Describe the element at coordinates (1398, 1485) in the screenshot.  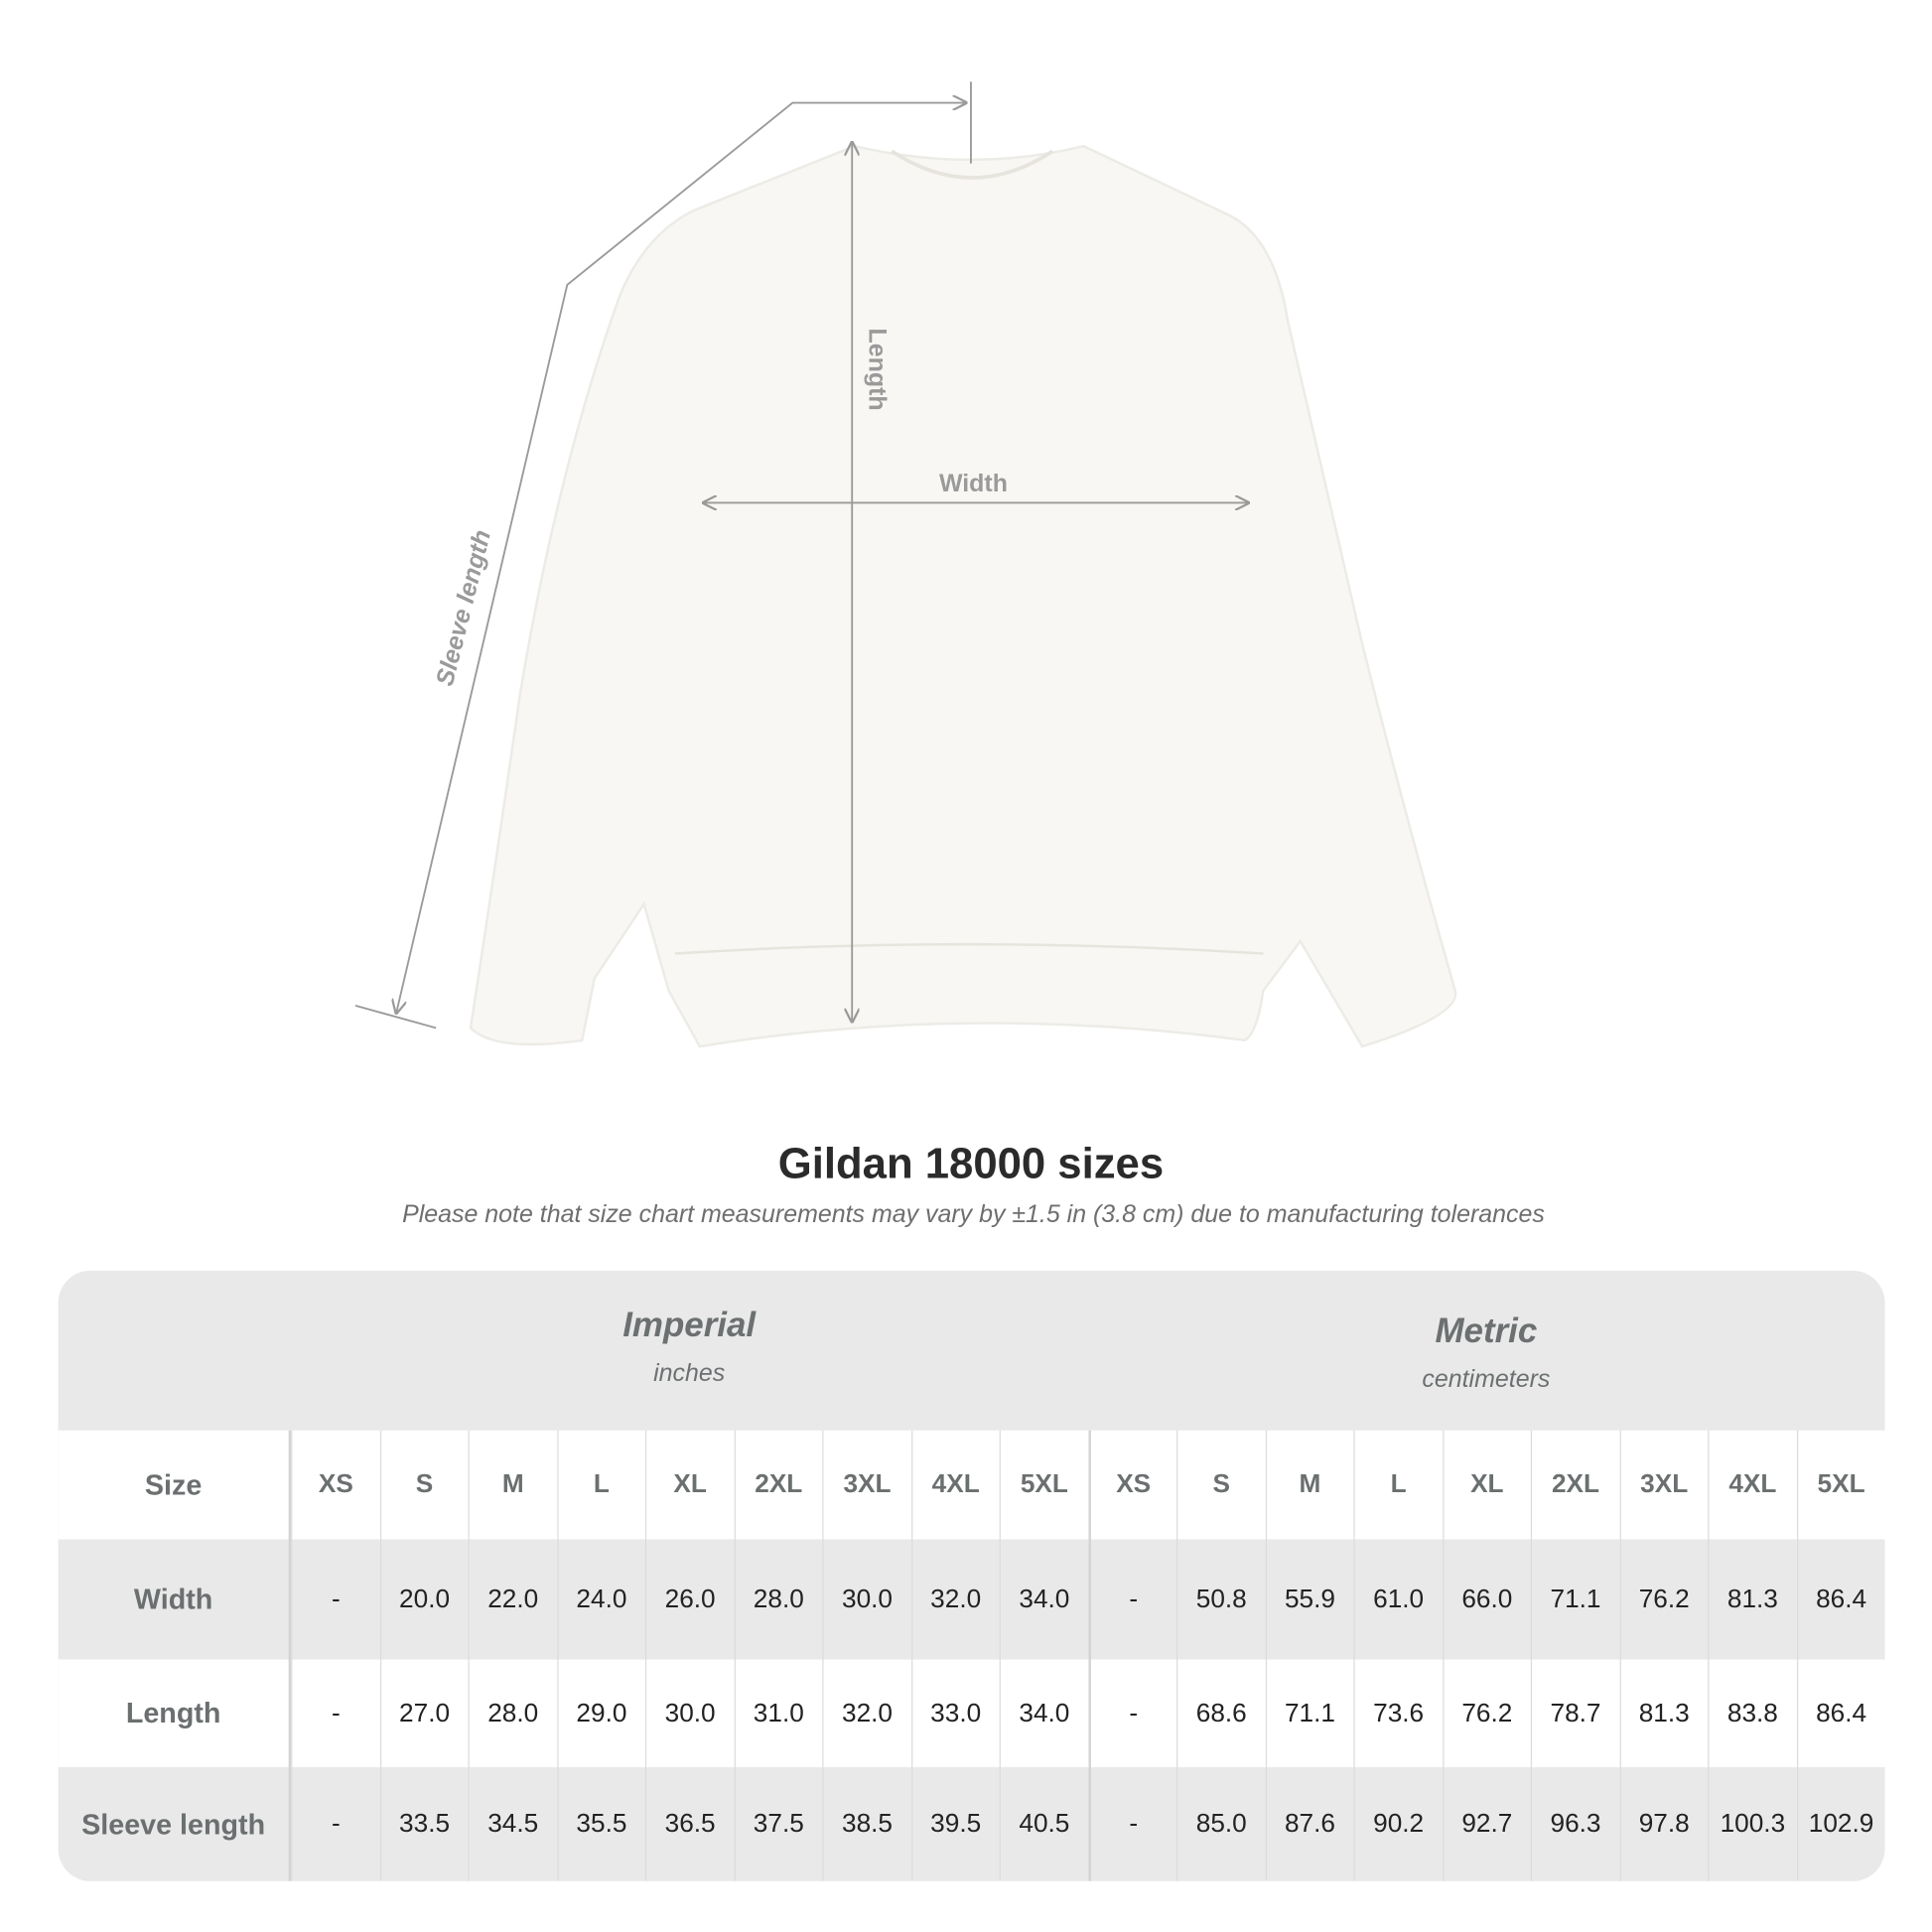
I see `metric-size-l: L` at that location.